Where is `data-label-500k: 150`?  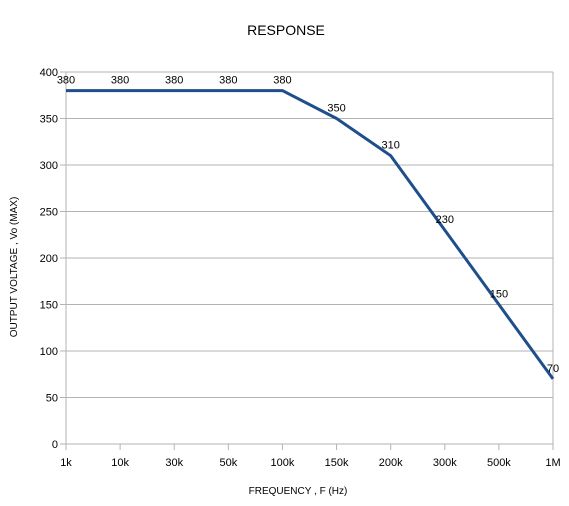
data-label-500k: 150 is located at coordinates (499, 295).